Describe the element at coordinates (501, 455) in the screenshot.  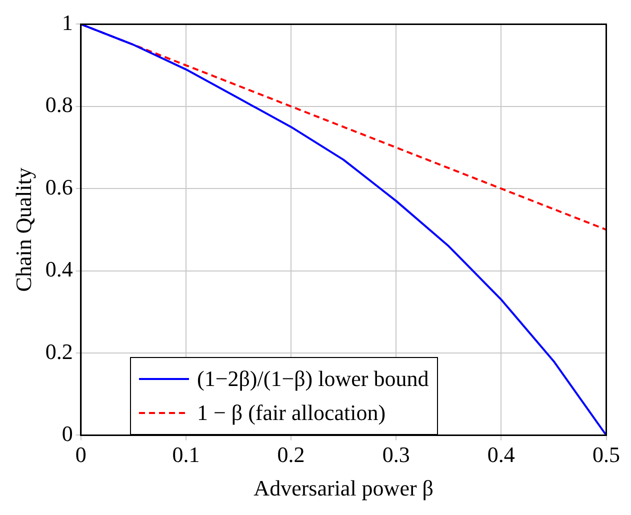
I see `x-tick-label: 0.4` at that location.